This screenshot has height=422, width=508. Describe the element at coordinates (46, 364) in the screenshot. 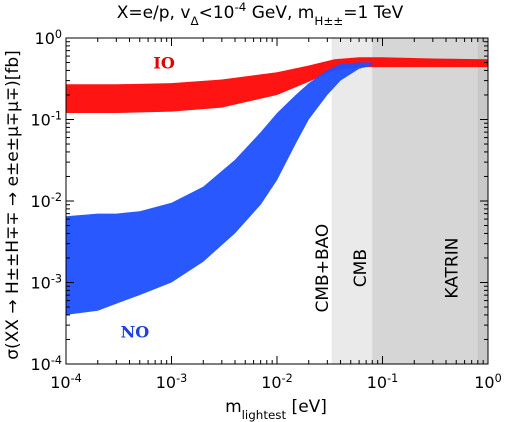

I see `y-tick-label: 10⁻⁴` at that location.